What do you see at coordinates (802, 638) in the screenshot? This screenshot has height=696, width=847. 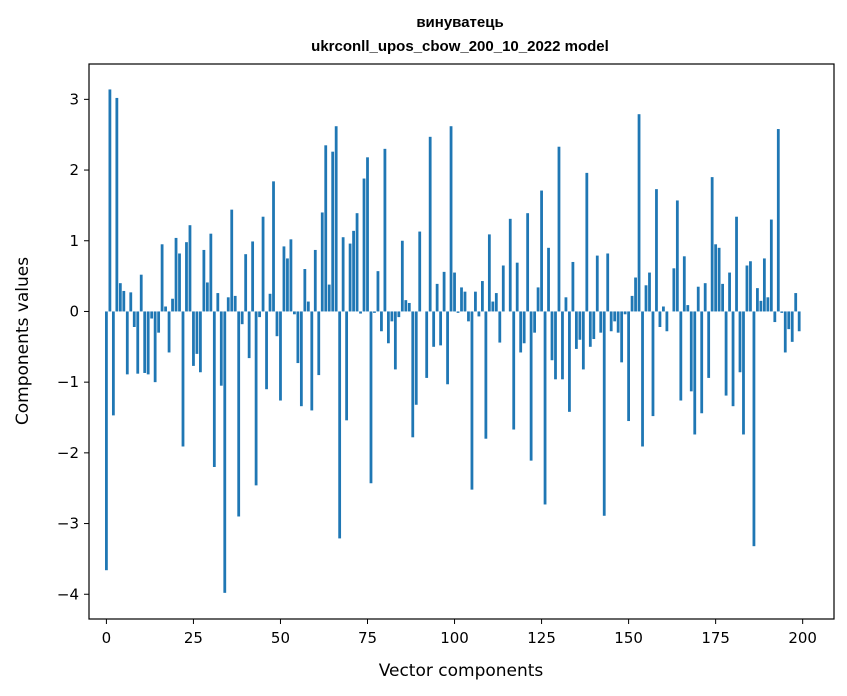 I see `x-tick-label: 200` at bounding box center [802, 638].